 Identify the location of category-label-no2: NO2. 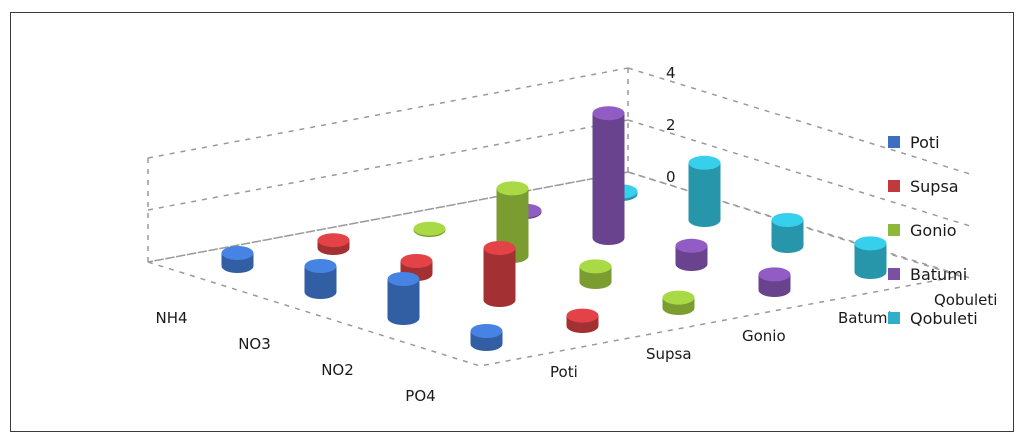
(337, 370).